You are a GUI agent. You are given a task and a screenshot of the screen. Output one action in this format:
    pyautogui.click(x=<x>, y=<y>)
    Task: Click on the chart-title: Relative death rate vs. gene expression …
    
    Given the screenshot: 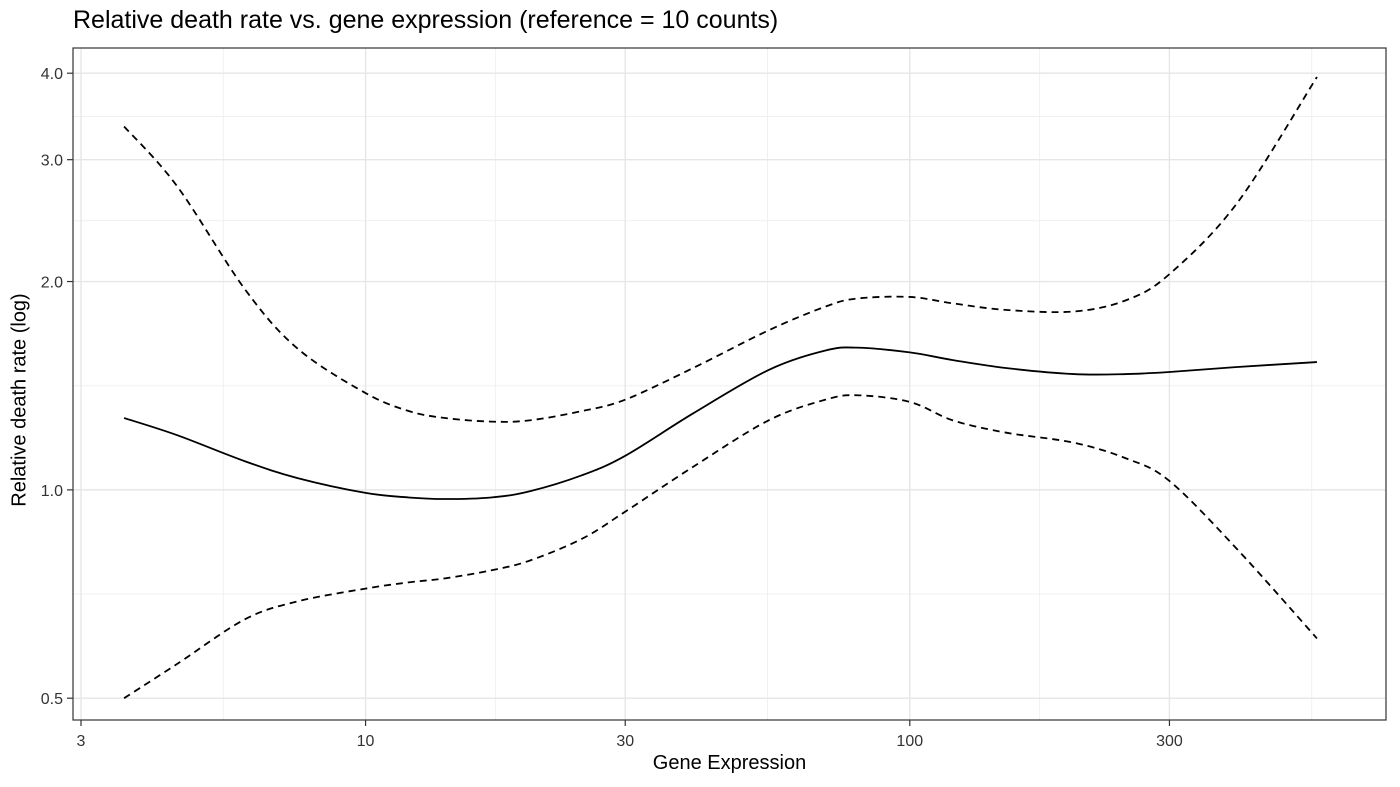 What is the action you would take?
    pyautogui.click(x=426, y=20)
    